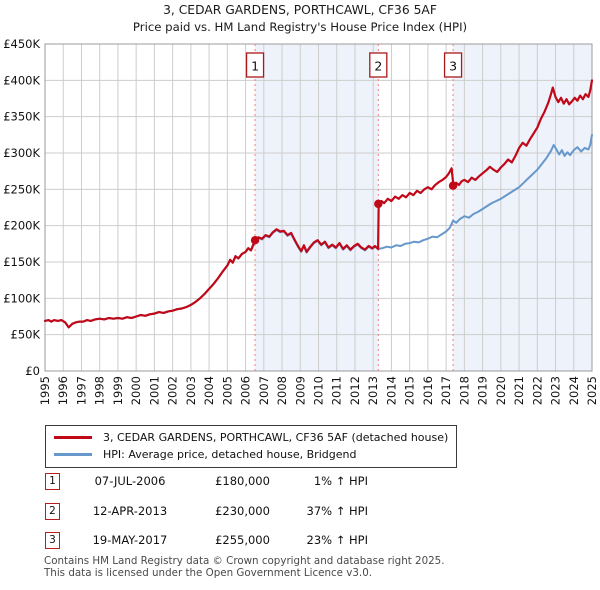 Image resolution: width=600 pixels, height=590 pixels. Describe the element at coordinates (21, 262) in the screenshot. I see `y-tick-label: £150K` at that location.